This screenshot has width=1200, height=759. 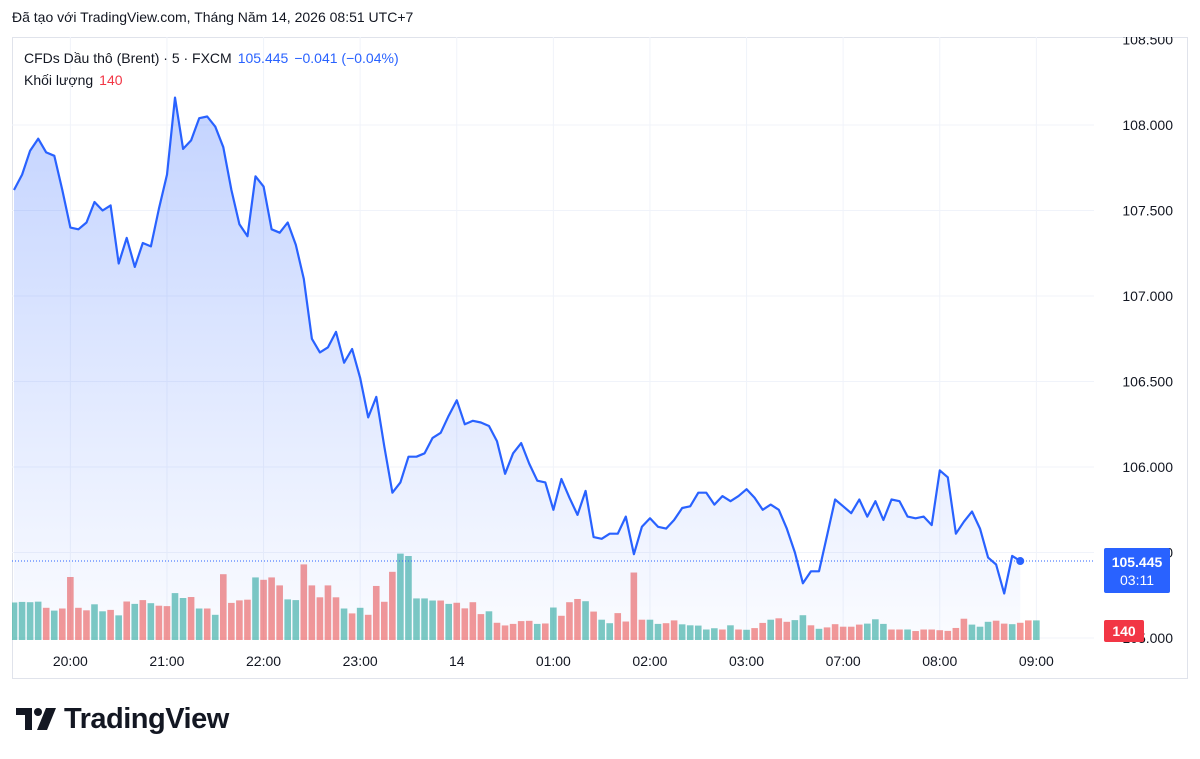 I want to click on tradingview-logo: TradingView, so click(x=122, y=719).